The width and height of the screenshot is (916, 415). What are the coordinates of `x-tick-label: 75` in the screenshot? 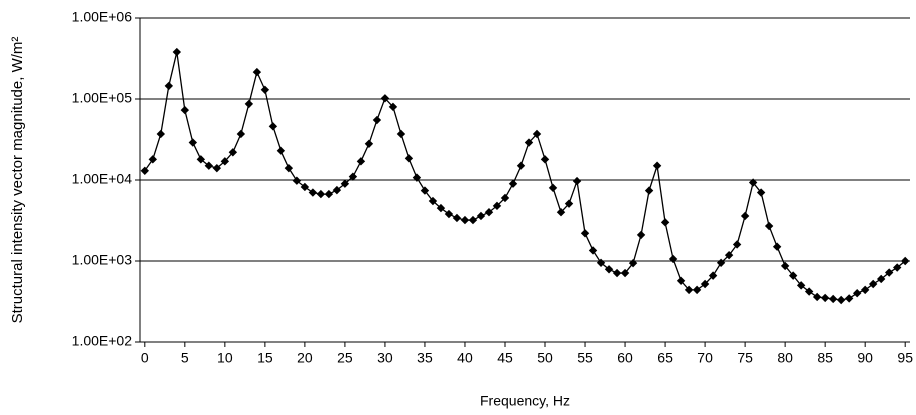 It's located at (745, 358).